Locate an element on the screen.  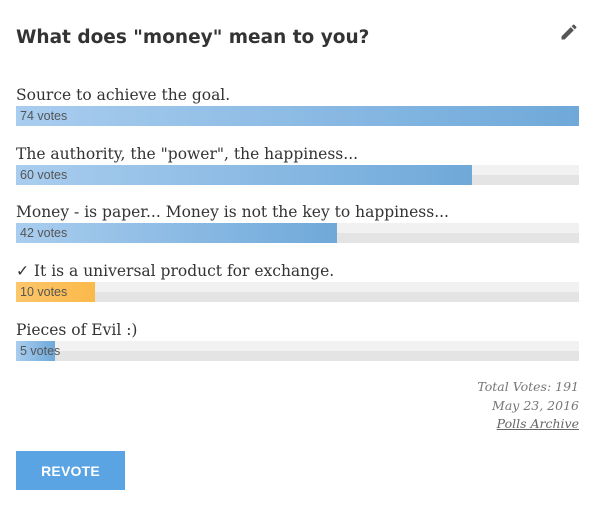
result-bar-track: 74 votes is located at coordinates (297, 116).